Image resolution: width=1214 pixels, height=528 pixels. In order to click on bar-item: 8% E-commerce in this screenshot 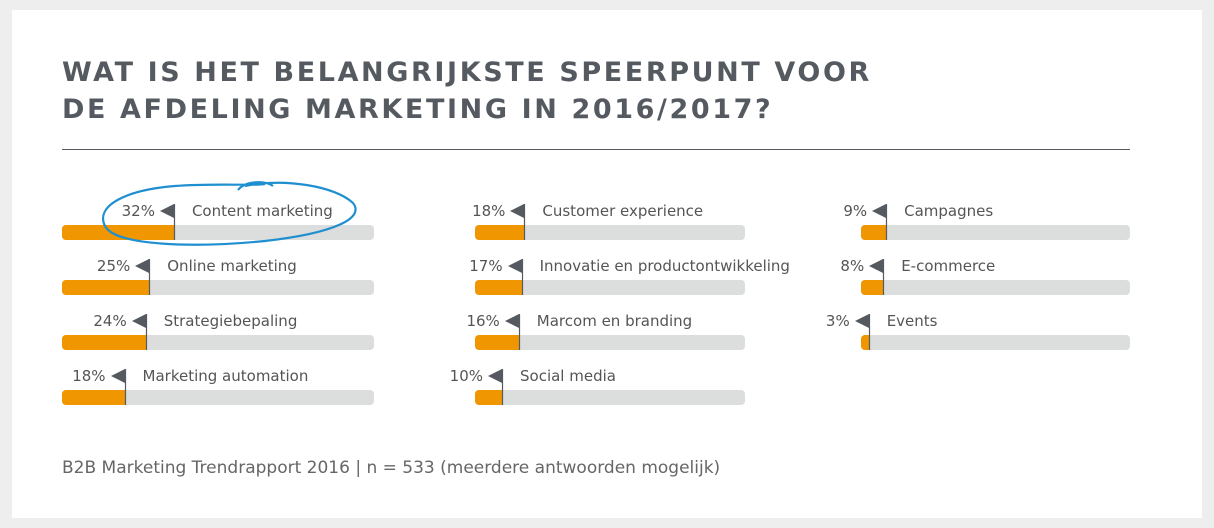, I will do `click(985, 275)`.